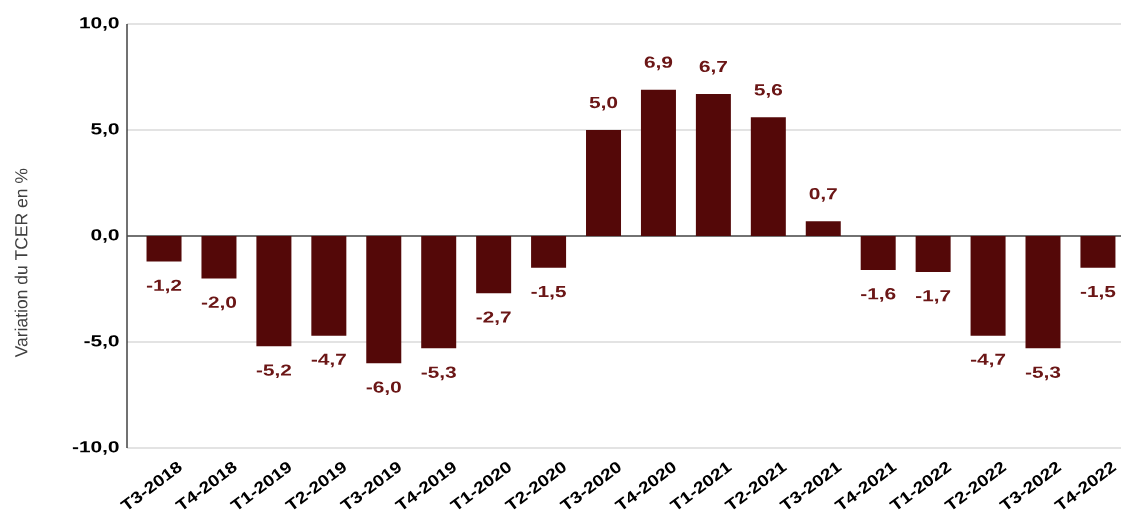  I want to click on y-tick-label: 5,0, so click(105, 130).